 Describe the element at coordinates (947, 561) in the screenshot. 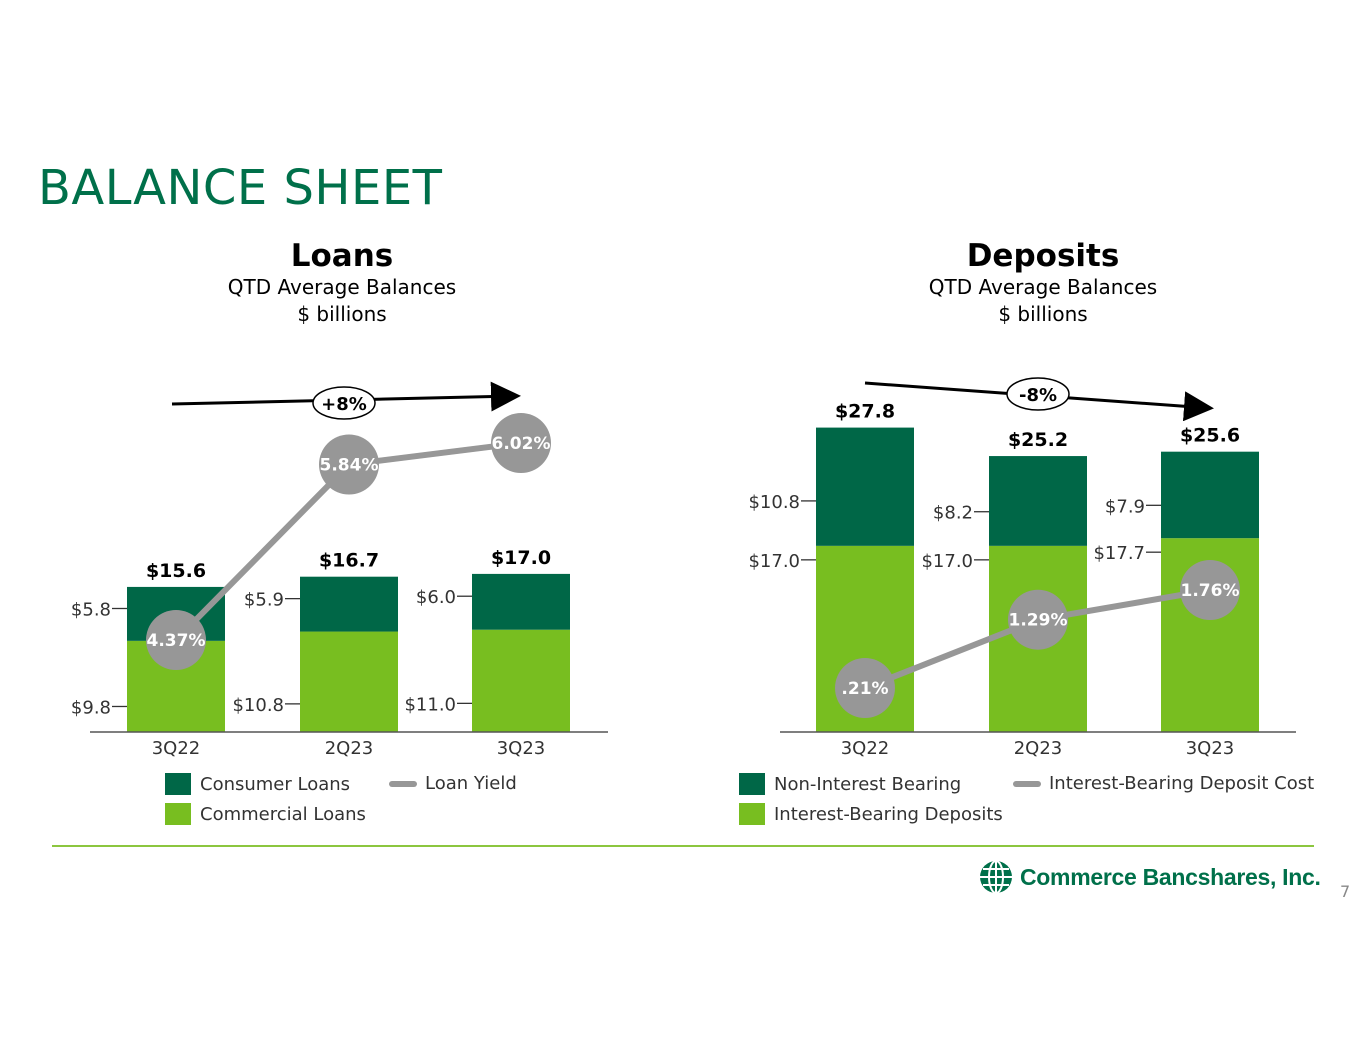

I see `deposits-segment-label-2Q23-lower: $17.0` at that location.